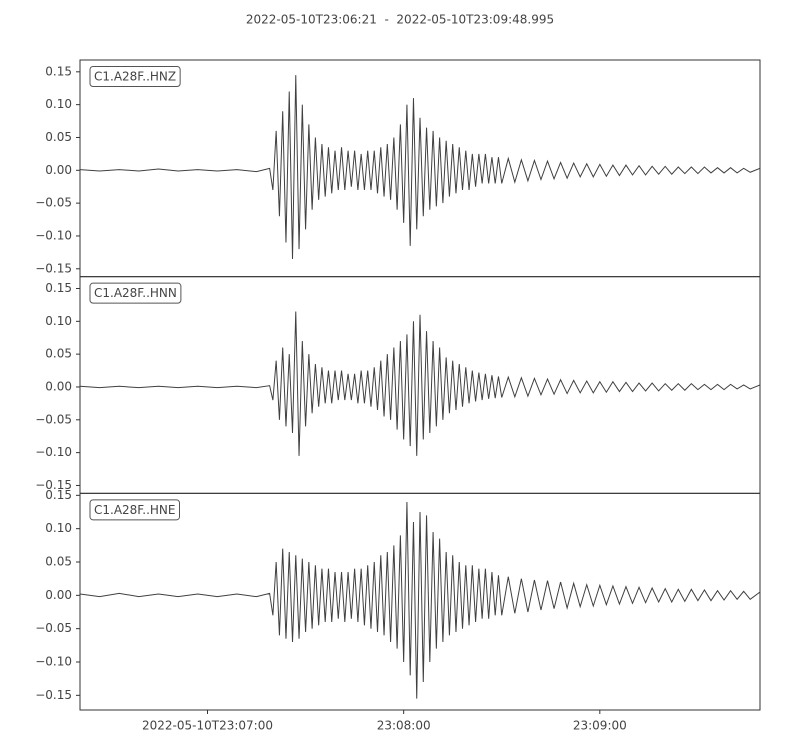 Image resolution: width=800 pixels, height=754 pixels. What do you see at coordinates (600, 726) in the screenshot?
I see `x-tick-label: 23:09:00` at bounding box center [600, 726].